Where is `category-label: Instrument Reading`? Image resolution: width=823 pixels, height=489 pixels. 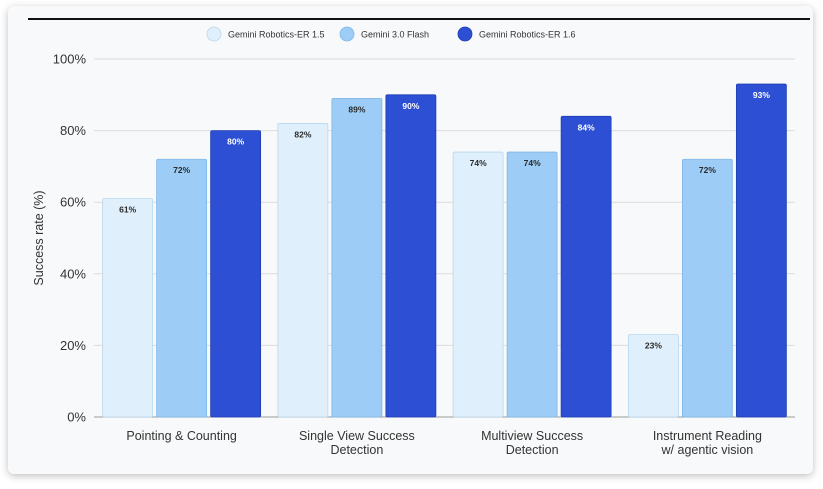 category-label: Instrument Reading is located at coordinates (707, 436).